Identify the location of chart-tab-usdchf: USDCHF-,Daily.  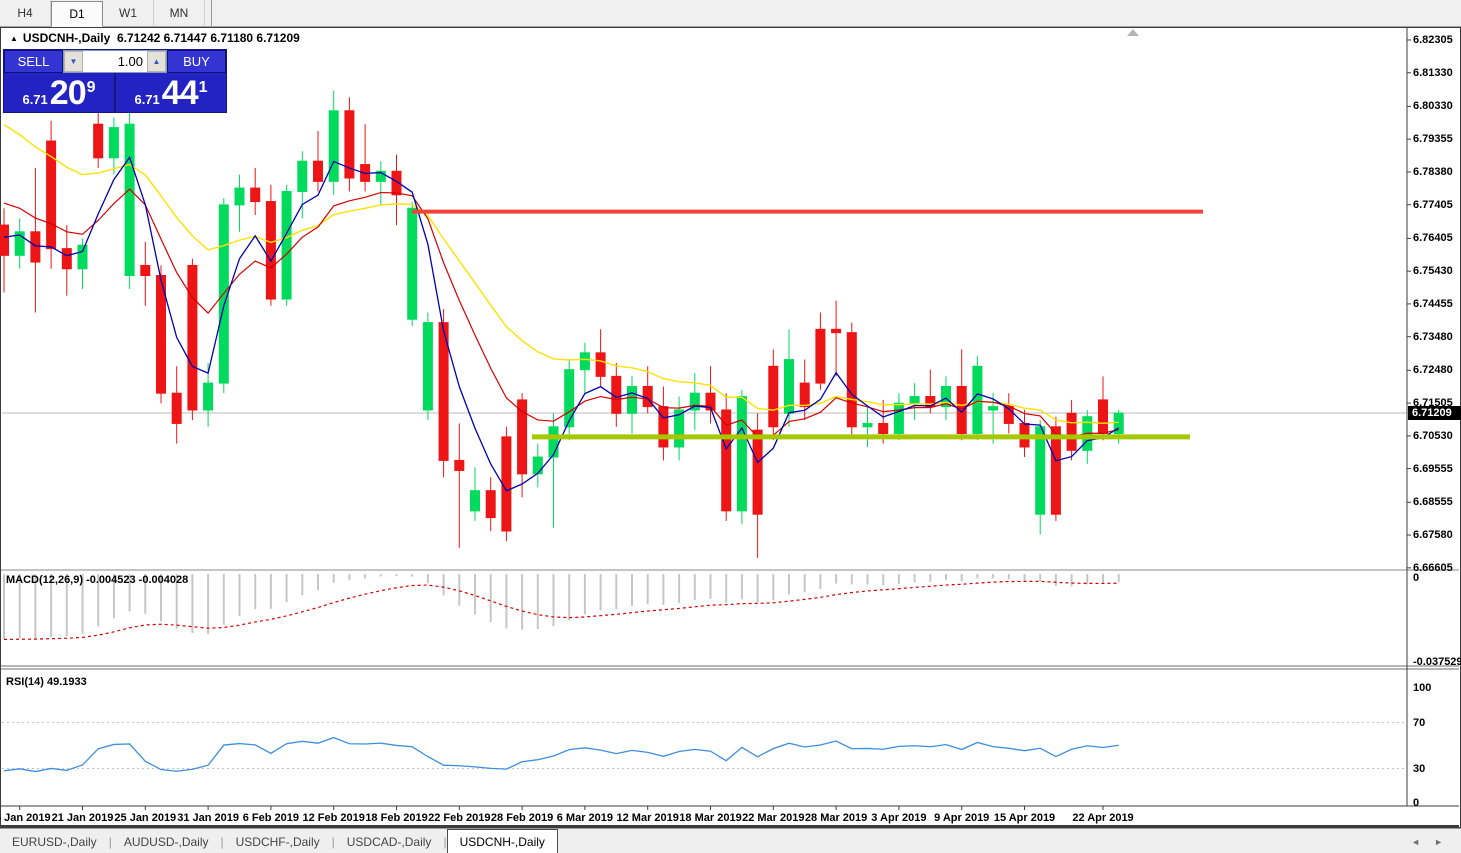
(277, 842).